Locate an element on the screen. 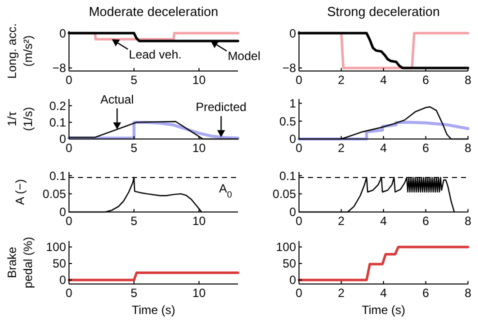  chart-title: Moderate deceleration is located at coordinates (153, 11).